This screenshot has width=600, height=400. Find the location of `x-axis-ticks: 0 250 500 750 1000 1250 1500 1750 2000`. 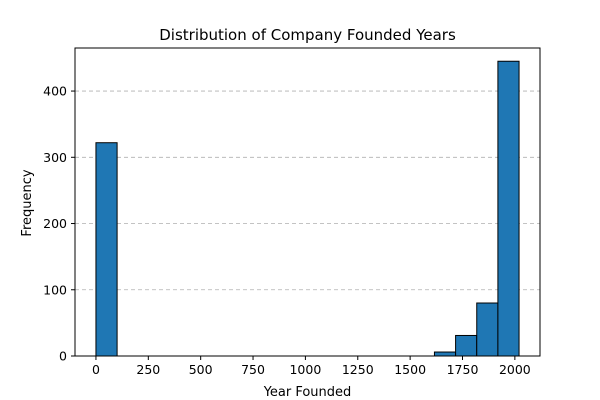

x-axis-ticks: 0 250 500 750 1000 1250 1500 1750 2000 is located at coordinates (311, 366).